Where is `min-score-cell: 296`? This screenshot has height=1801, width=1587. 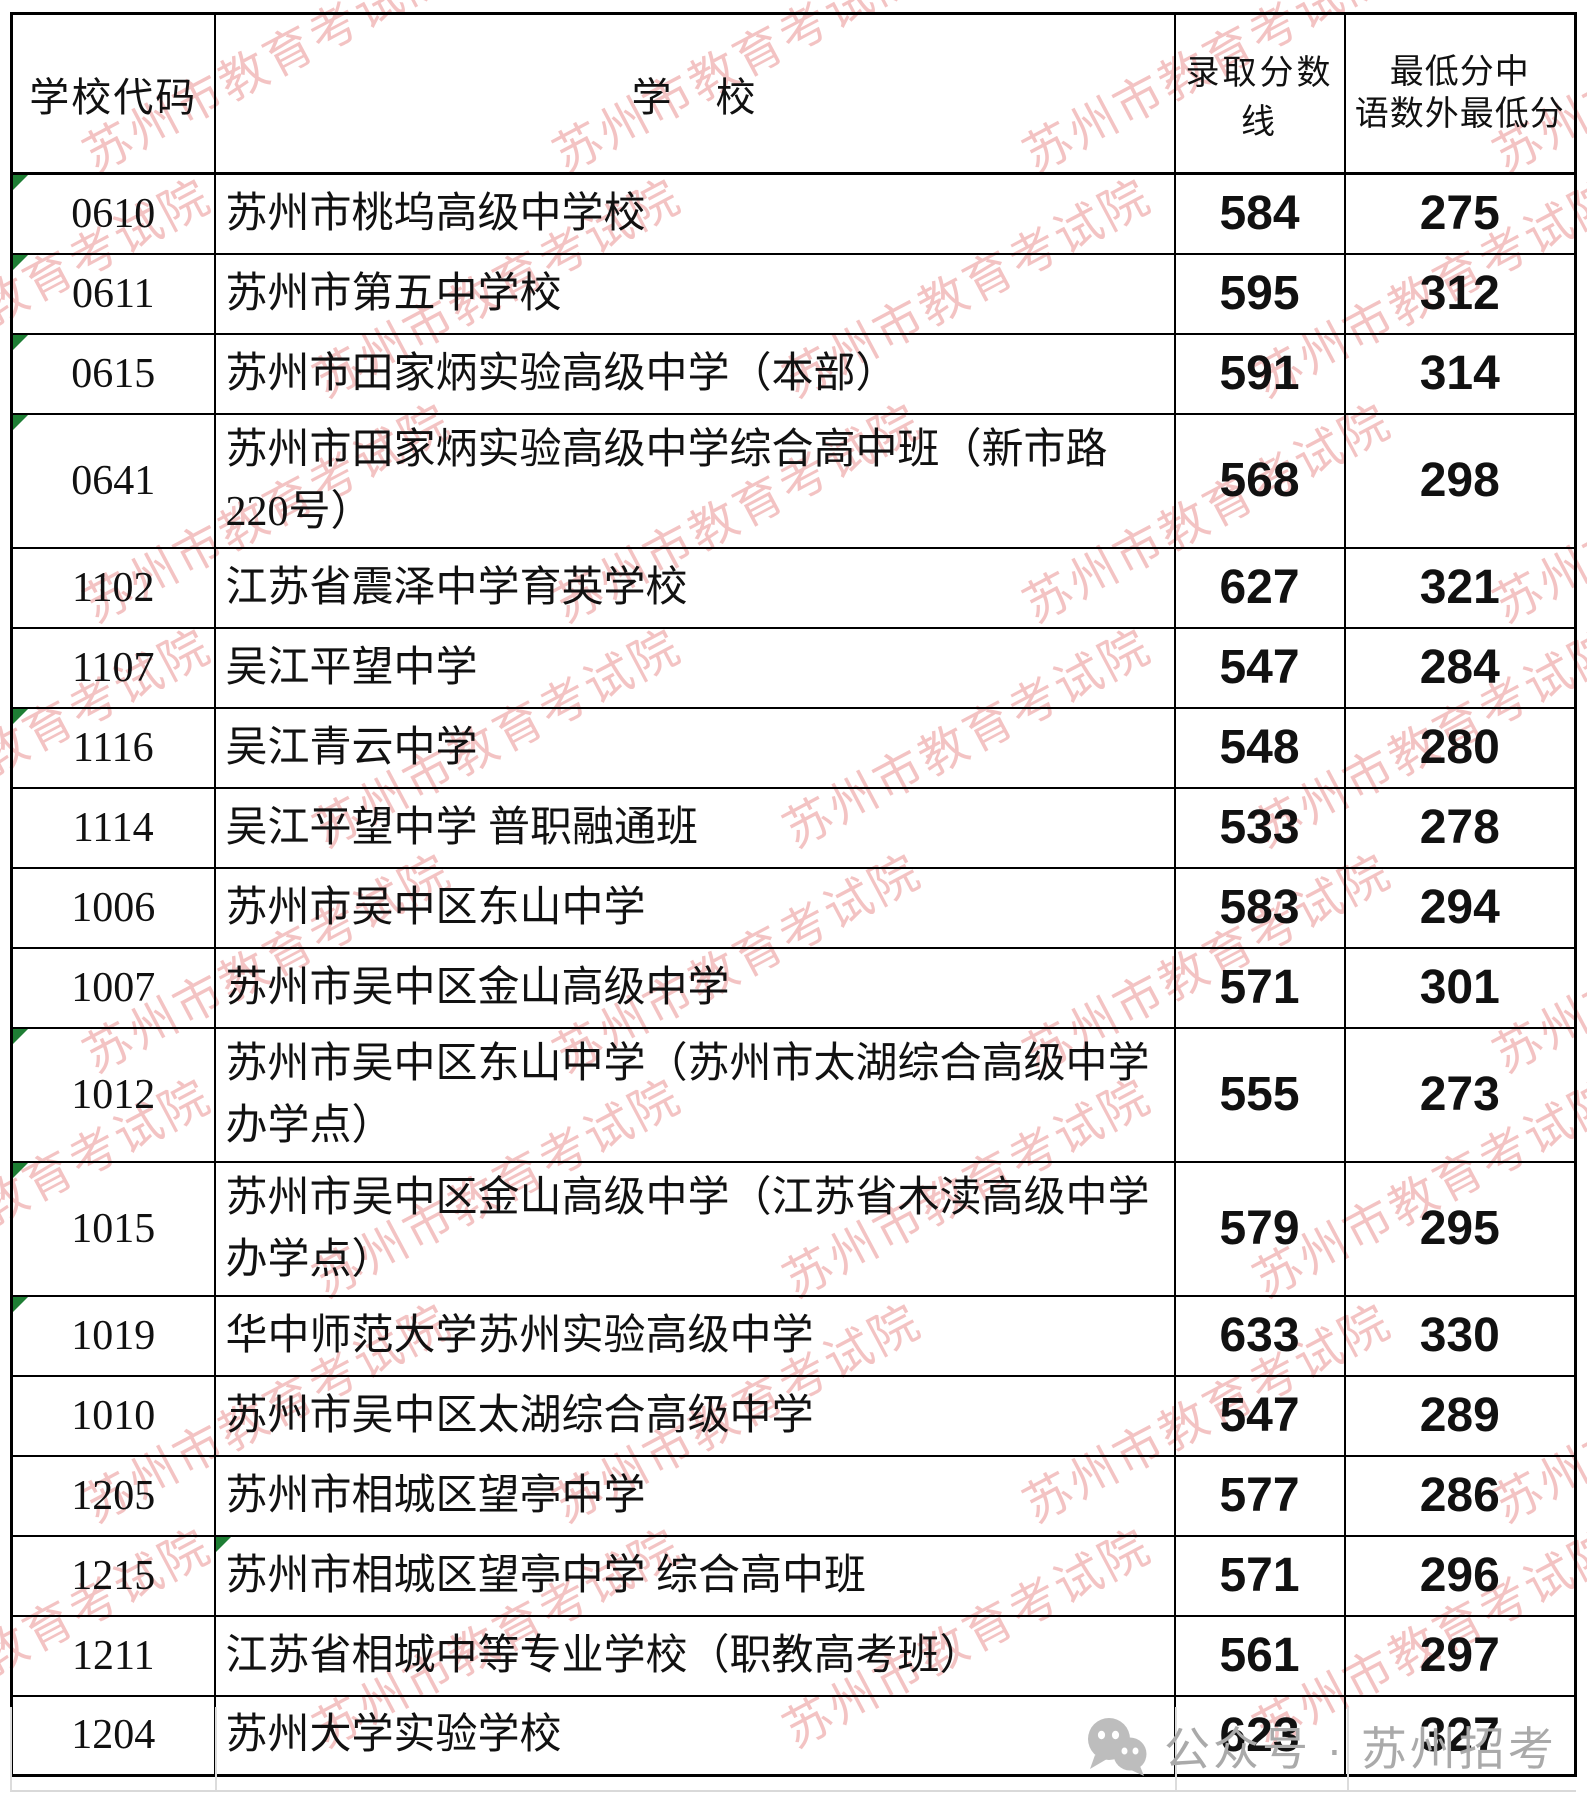
min-score-cell: 296 is located at coordinates (1460, 1575).